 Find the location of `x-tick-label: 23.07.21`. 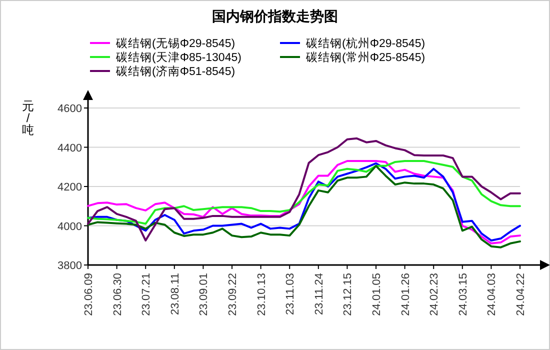

x-tick-label: 23.07.21 is located at coordinates (146, 294).